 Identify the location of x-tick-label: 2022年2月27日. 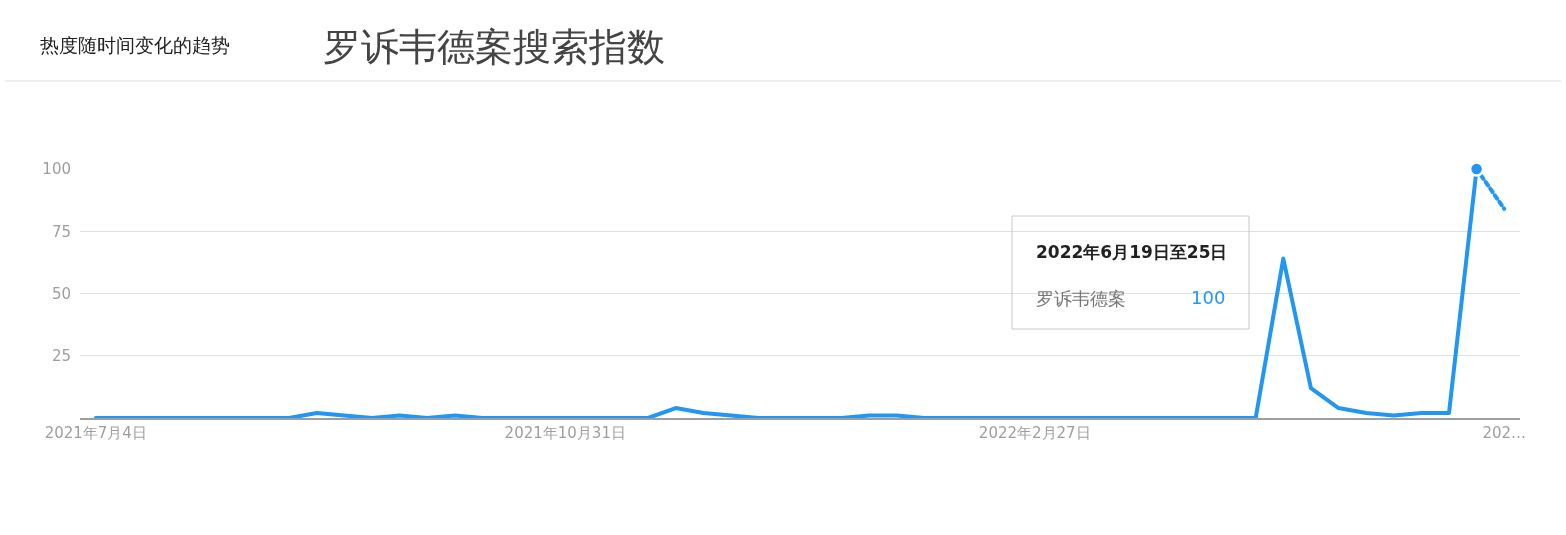
(1034, 432).